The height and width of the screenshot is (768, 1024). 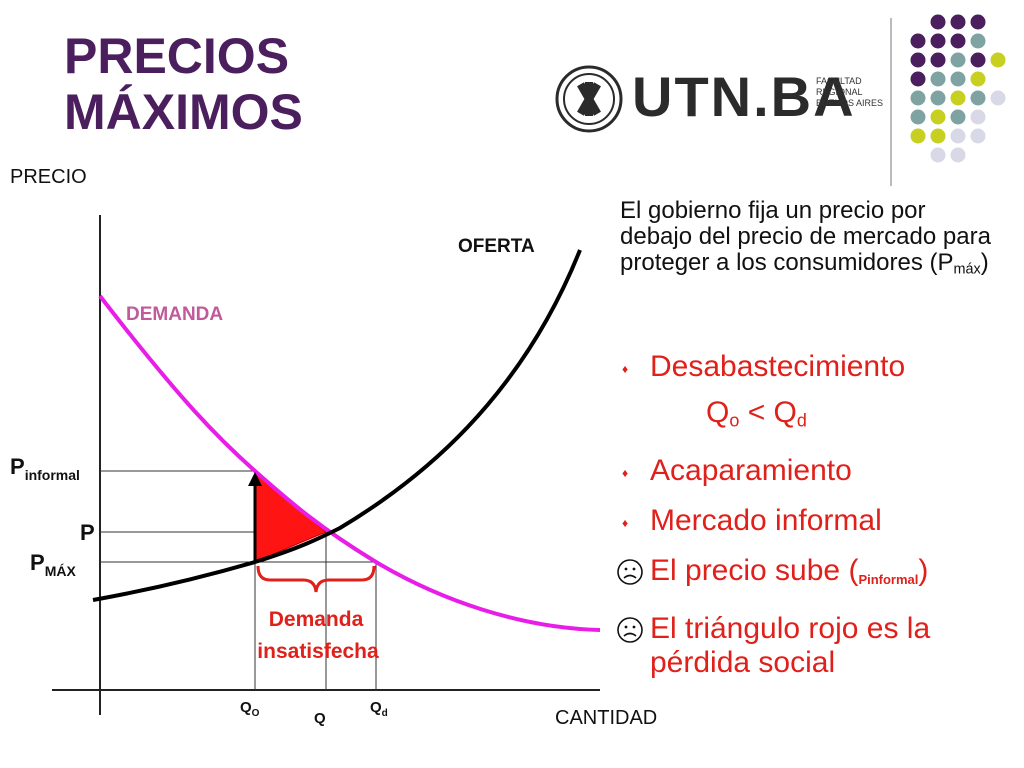 I want to click on title-line-1: PRECIOS, so click(x=177, y=56).